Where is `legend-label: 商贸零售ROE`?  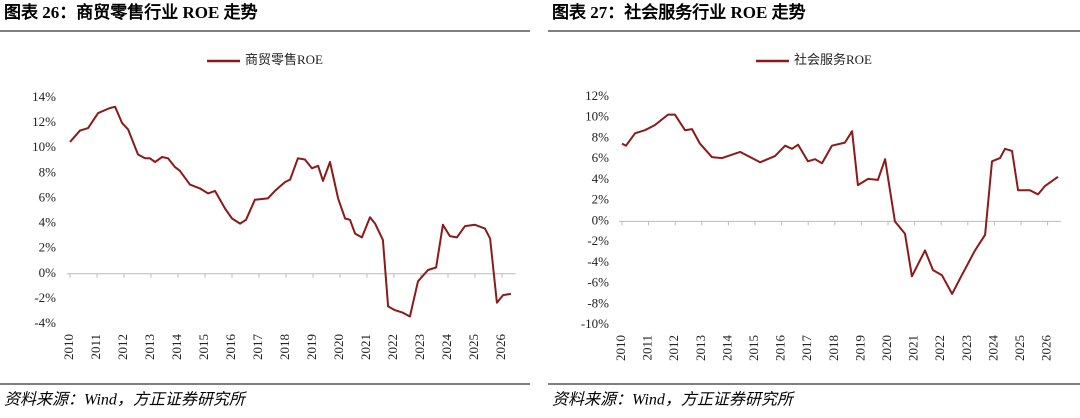
legend-label: 商贸零售ROE is located at coordinates (284, 59).